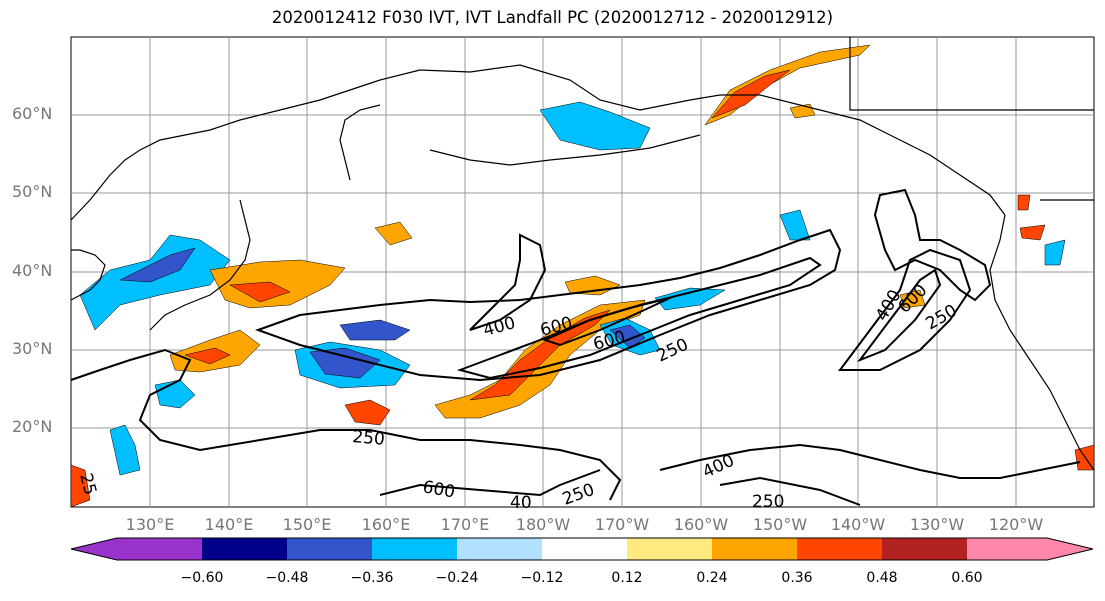 This screenshot has width=1105, height=601. I want to click on coastline-aleutians, so click(565, 150).